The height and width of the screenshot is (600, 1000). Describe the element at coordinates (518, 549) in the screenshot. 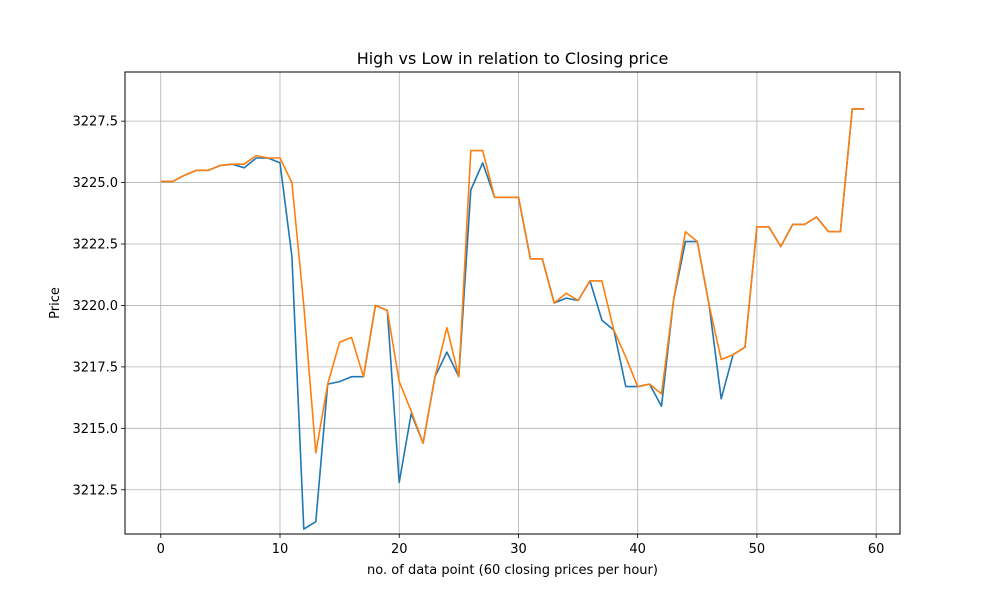

I see `x-tick-label: 30` at that location.